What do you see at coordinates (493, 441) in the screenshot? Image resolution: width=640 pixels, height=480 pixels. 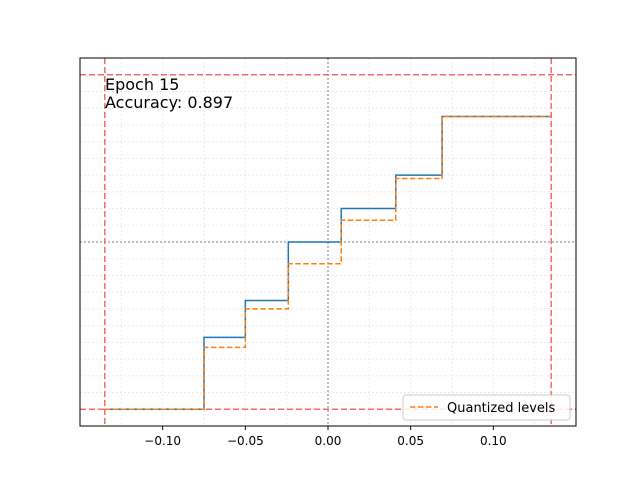 I see `x-tick-label: 0.10` at bounding box center [493, 441].